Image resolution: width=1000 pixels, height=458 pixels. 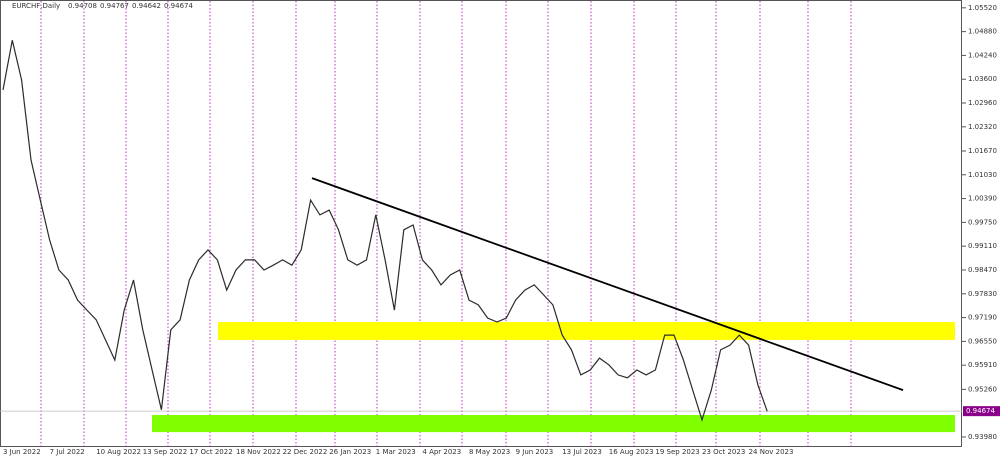 What do you see at coordinates (982, 79) in the screenshot?
I see `y-tick-label: 1.03600` at bounding box center [982, 79].